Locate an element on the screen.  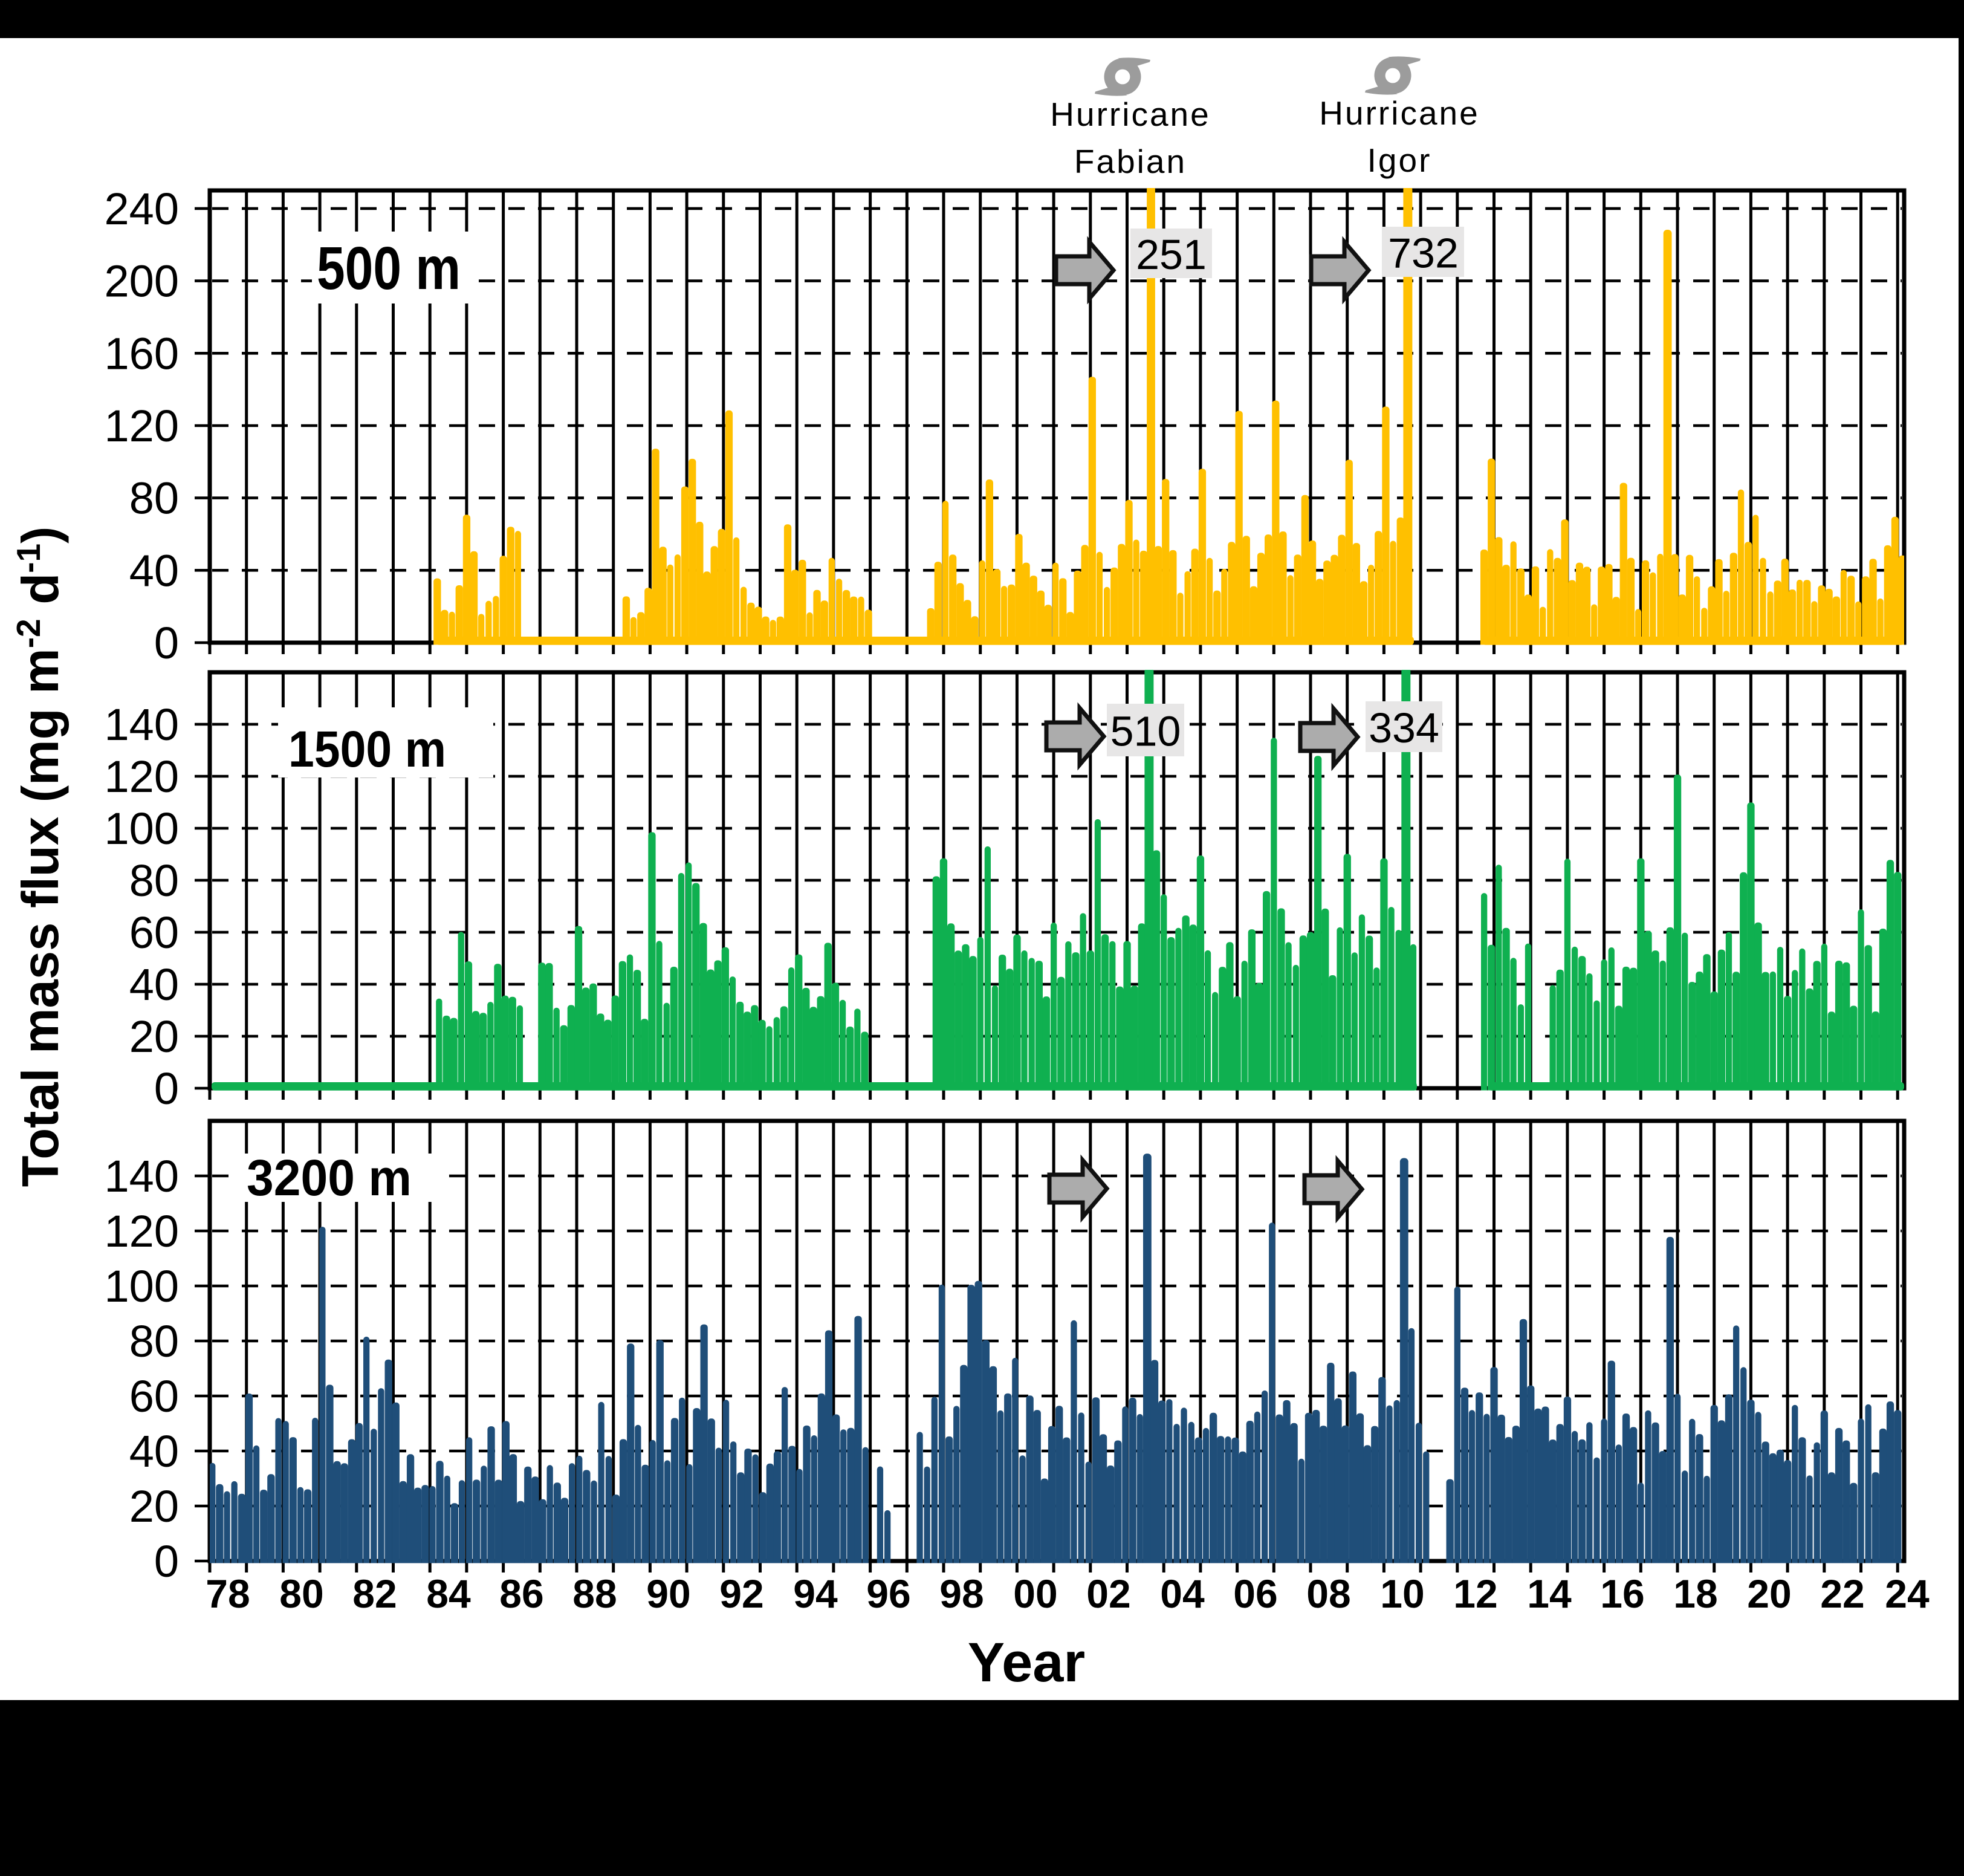
svg-text: 00 is located at coordinates (1035, 1593).